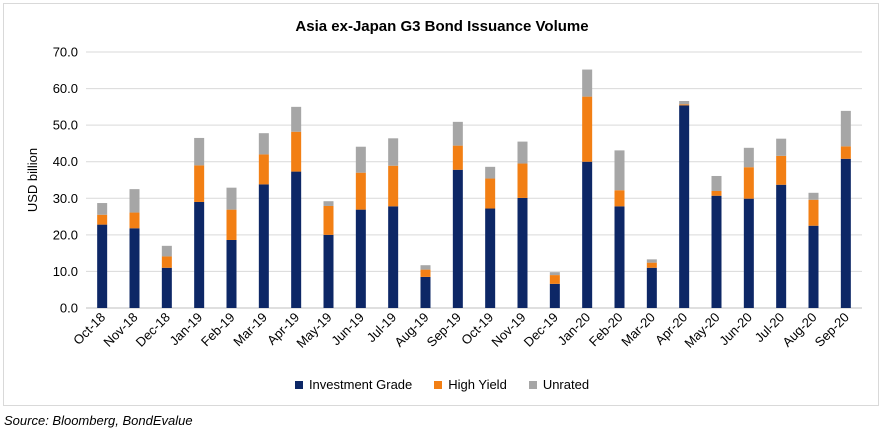 The height and width of the screenshot is (434, 884). What do you see at coordinates (32, 180) in the screenshot?
I see `y-axis-title: USD billion` at bounding box center [32, 180].